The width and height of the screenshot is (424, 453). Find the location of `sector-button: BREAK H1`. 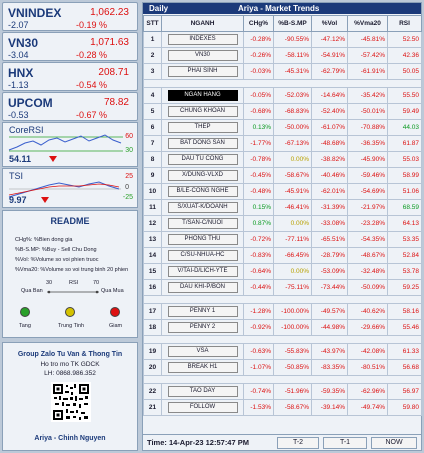

sector-button: BREAK H1 is located at coordinates (202, 367).